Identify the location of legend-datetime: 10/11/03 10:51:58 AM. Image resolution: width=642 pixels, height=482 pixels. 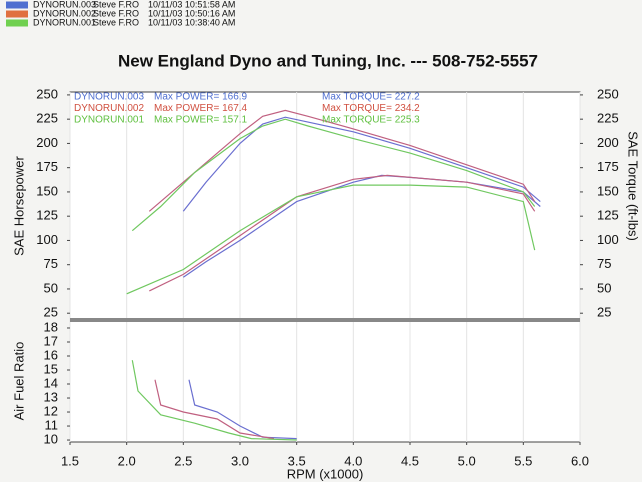
(191, 4).